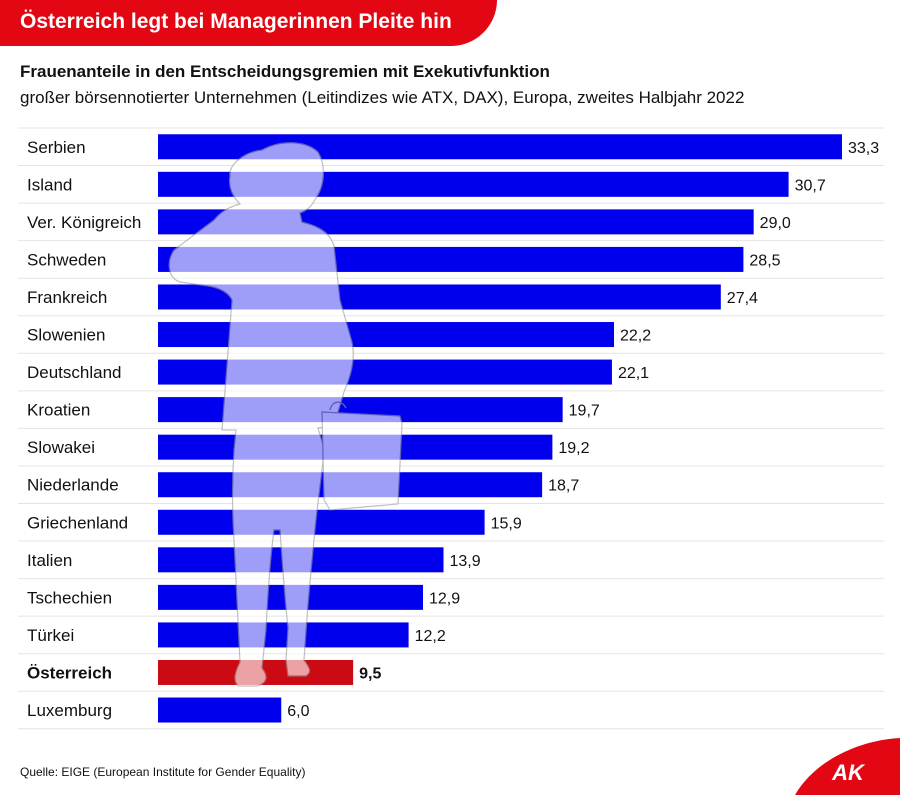 The height and width of the screenshot is (795, 900). Describe the element at coordinates (49, 184) in the screenshot. I see `category-label: Island` at that location.